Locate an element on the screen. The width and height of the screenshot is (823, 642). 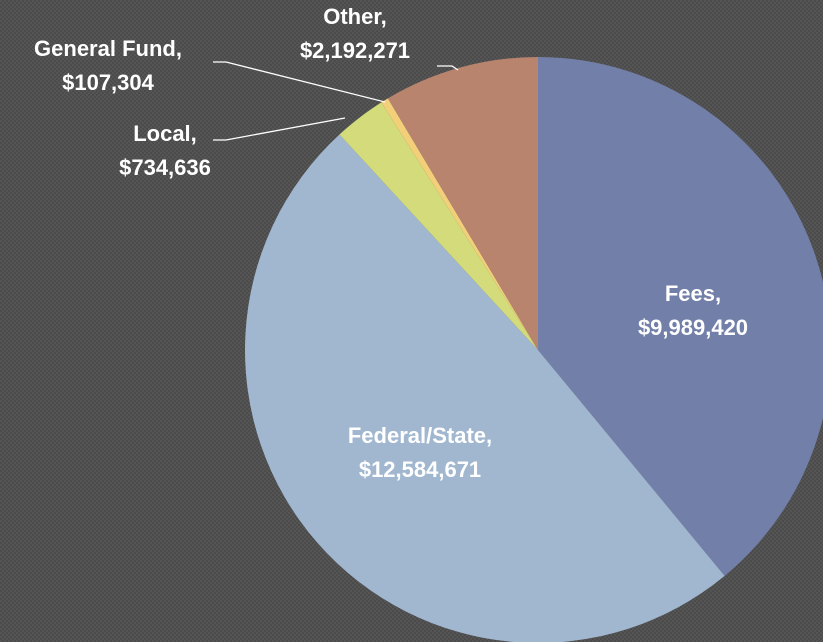
slice-label-name: Other, is located at coordinates (355, 16).